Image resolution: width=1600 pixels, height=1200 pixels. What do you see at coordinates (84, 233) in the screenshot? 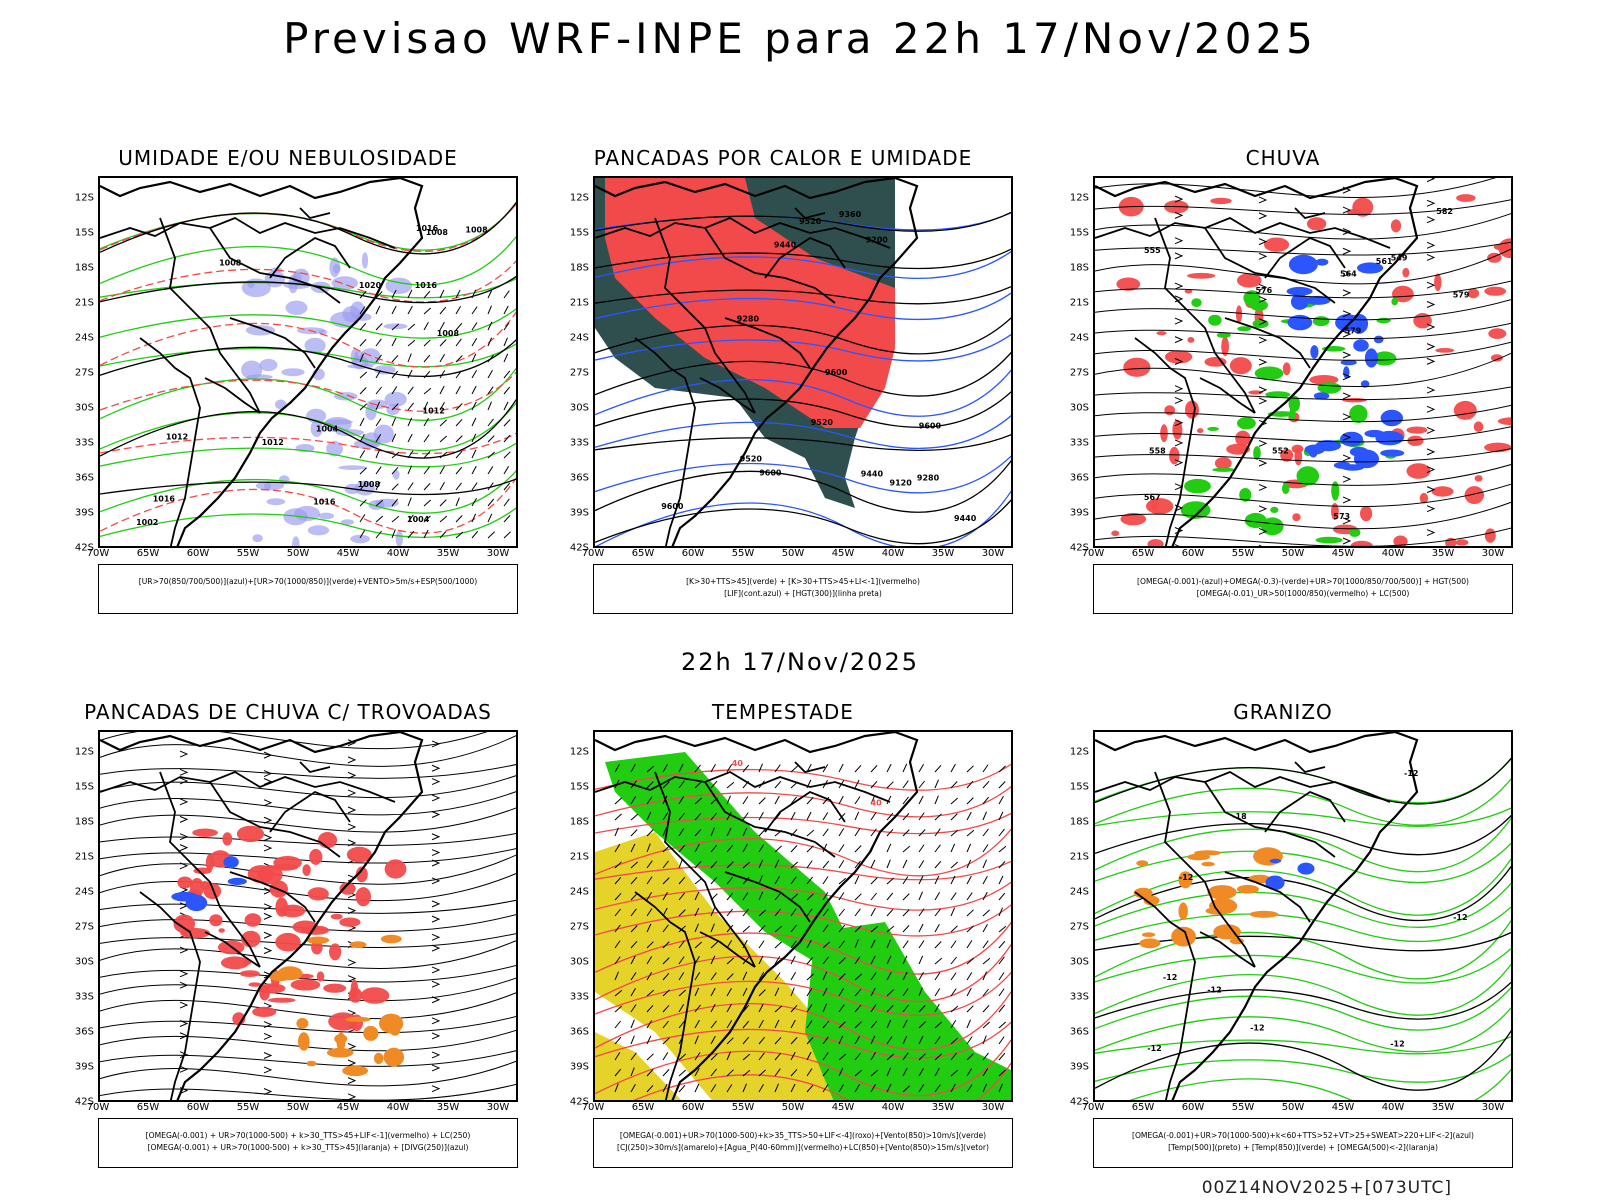
I see `latitude-tick-label: 15S` at bounding box center [84, 233].